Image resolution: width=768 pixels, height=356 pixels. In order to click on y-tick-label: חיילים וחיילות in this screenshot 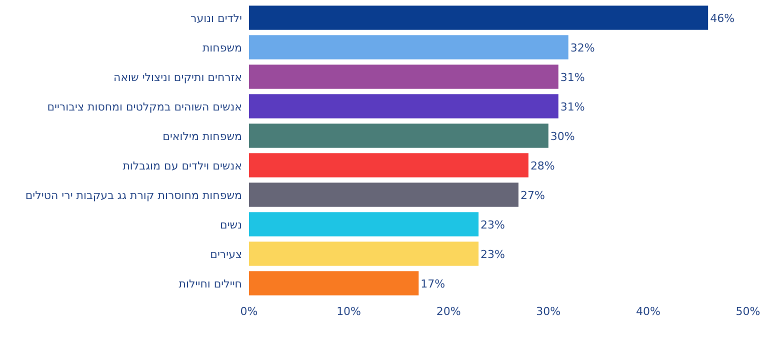, I will do `click(210, 283)`.